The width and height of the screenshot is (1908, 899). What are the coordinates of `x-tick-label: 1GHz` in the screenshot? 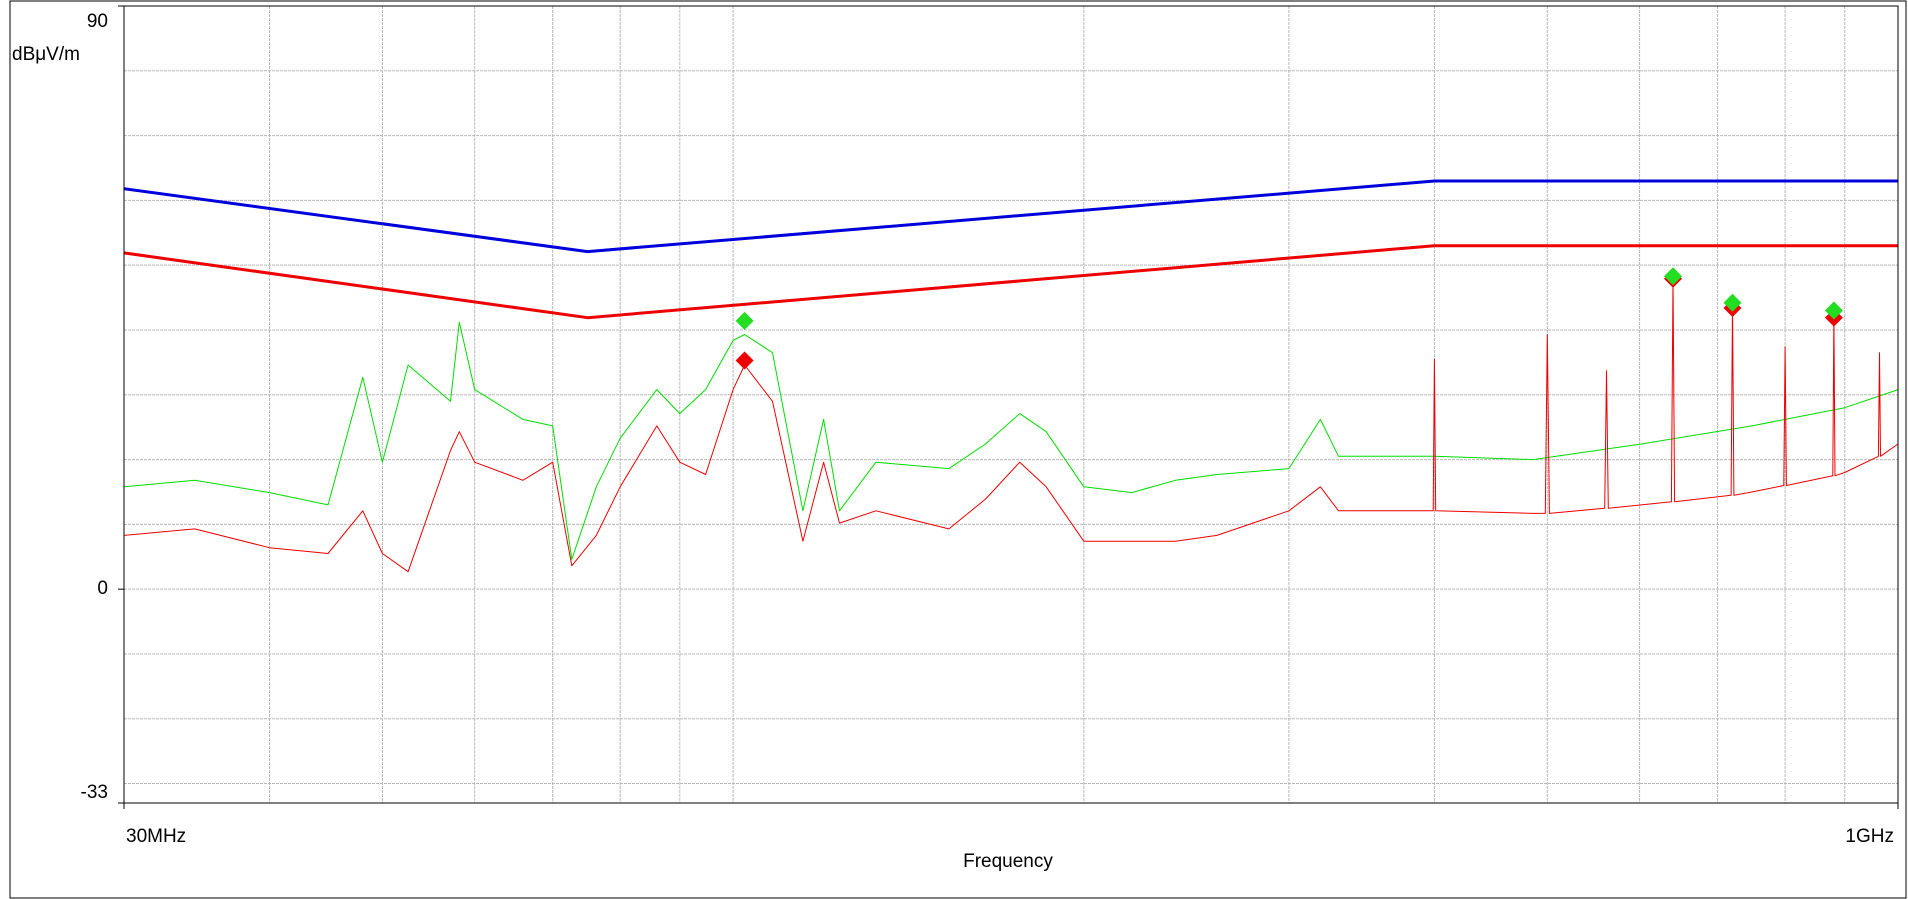 It's located at (1869, 836).